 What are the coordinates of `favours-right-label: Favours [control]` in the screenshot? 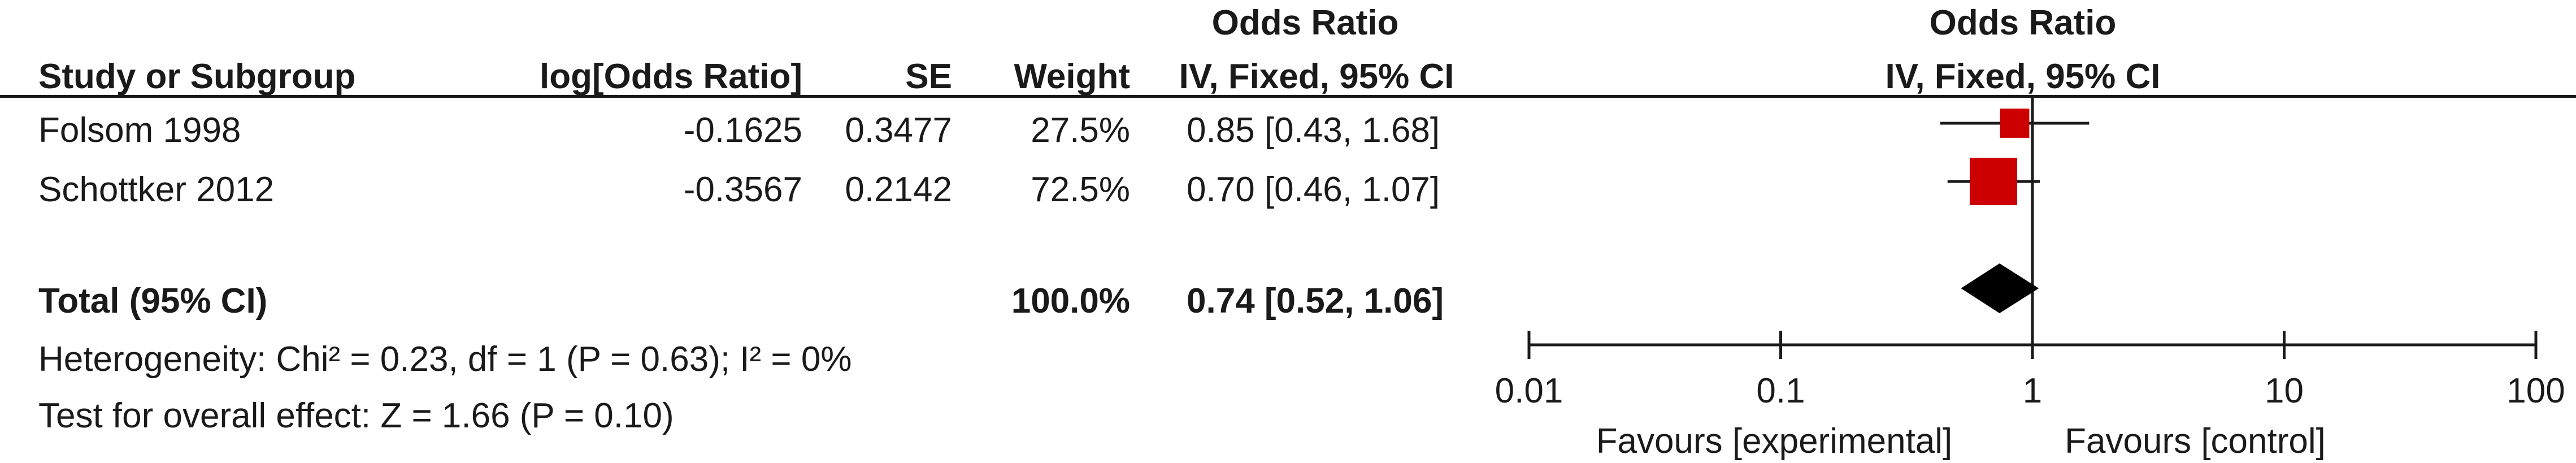 It's located at (2195, 441).